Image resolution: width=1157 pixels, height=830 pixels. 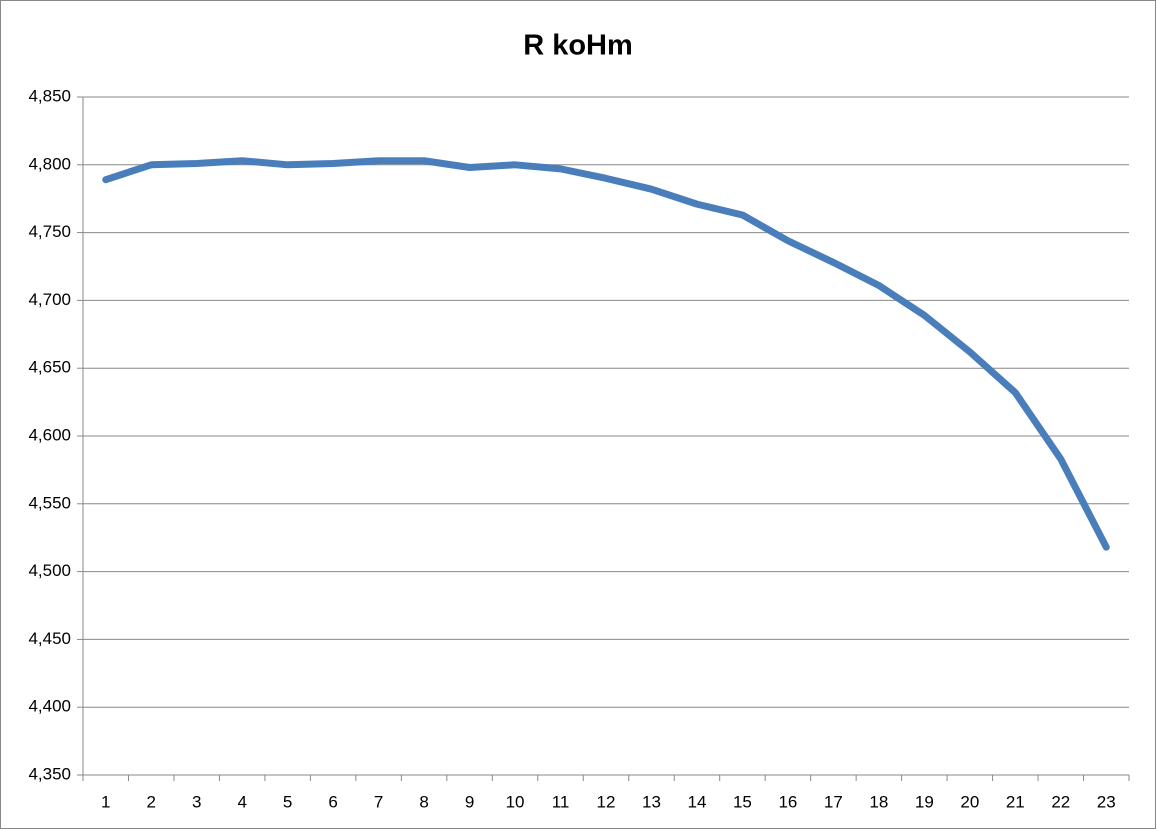 What do you see at coordinates (49, 706) in the screenshot?
I see `y-tick-label: 4,400` at bounding box center [49, 706].